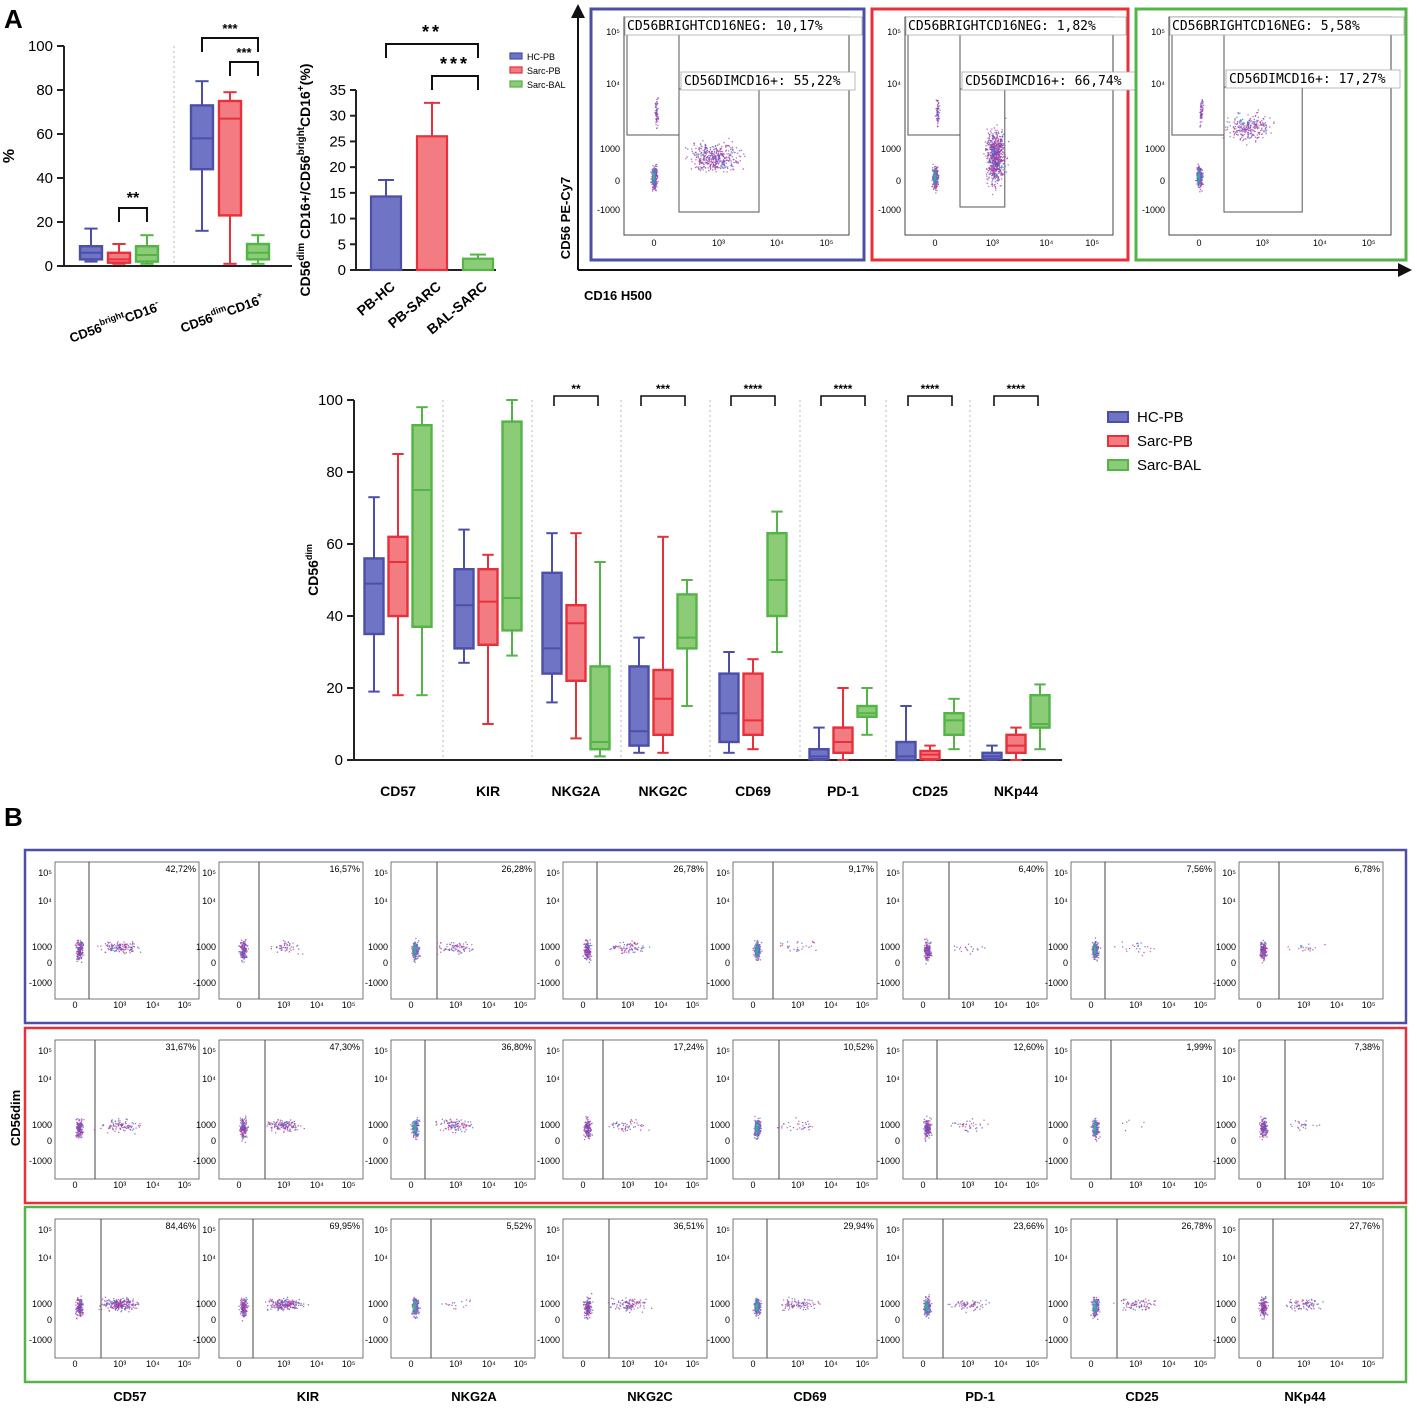  I want to click on dim-gate-label: CD56DIMCD16+: 66,74%, so click(1043, 81).